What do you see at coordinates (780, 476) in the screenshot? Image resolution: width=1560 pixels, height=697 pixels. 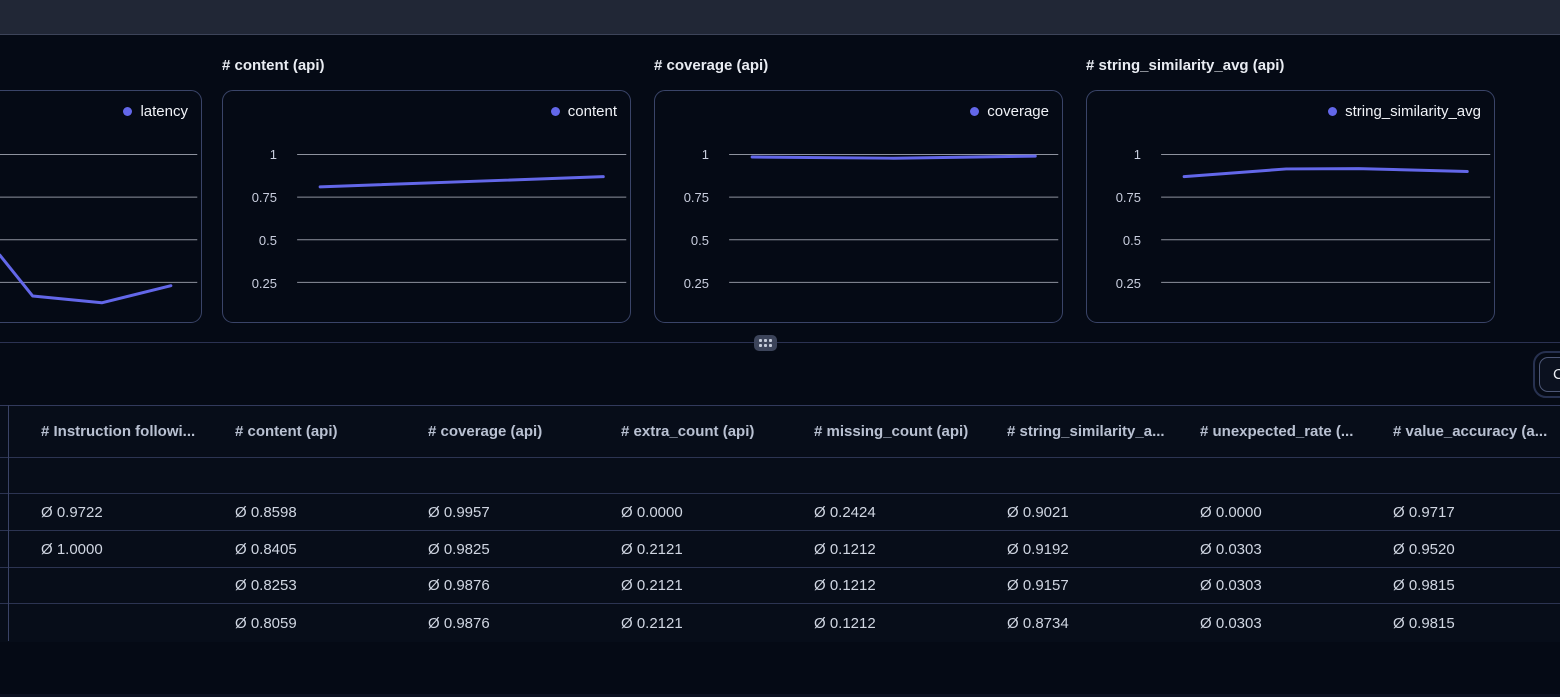 I see `table-row` at bounding box center [780, 476].